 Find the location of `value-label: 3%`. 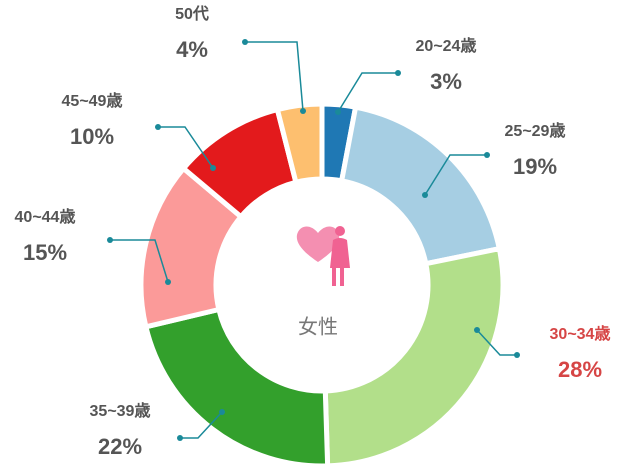

value-label: 3% is located at coordinates (446, 81).